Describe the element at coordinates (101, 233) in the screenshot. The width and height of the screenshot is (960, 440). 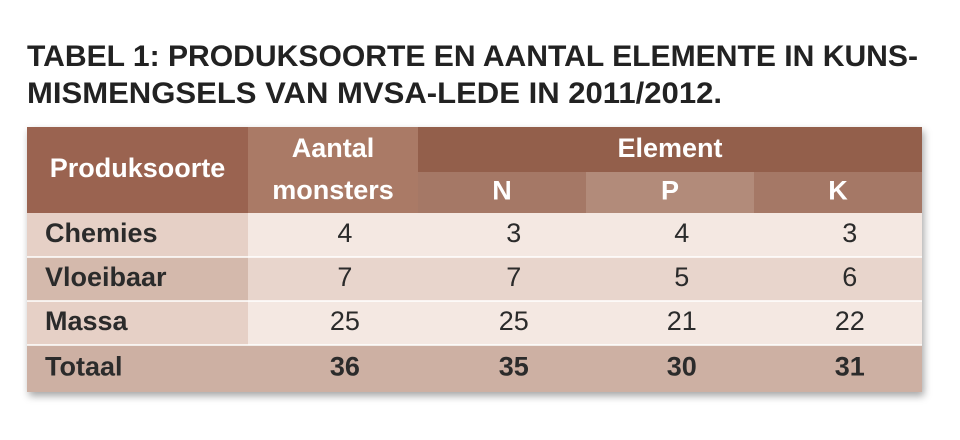
I see `row-label: Chemies` at that location.